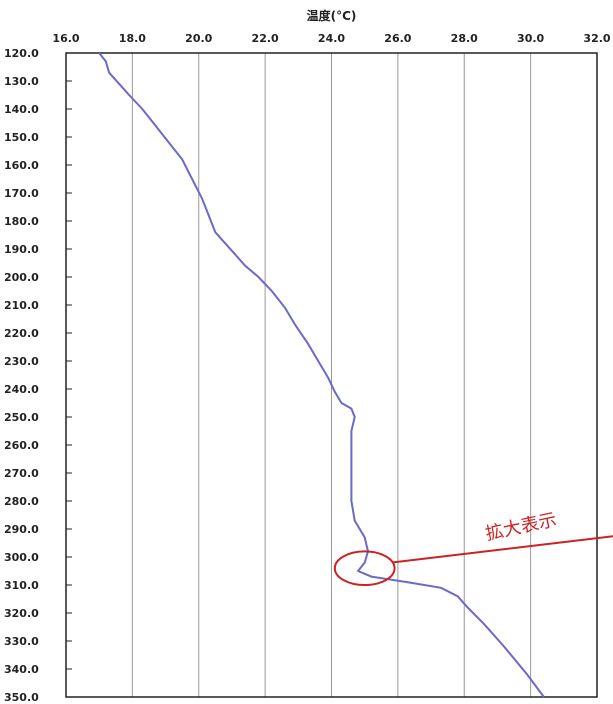 The width and height of the screenshot is (613, 704). What do you see at coordinates (21, 361) in the screenshot?
I see `y-tick-label: 230.0` at bounding box center [21, 361].